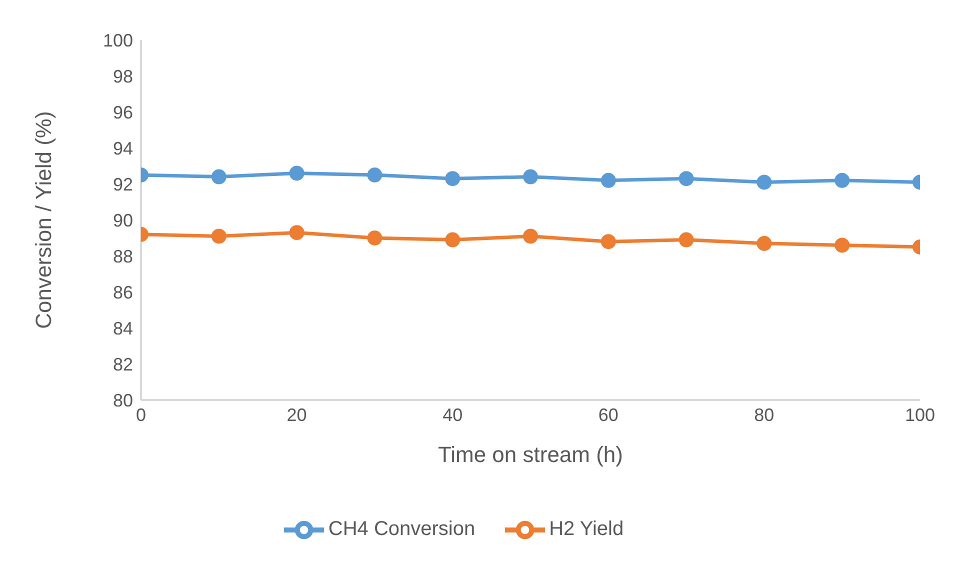 The height and width of the screenshot is (578, 954). What do you see at coordinates (122, 364) in the screenshot?
I see `y-tick-label: 82` at bounding box center [122, 364].